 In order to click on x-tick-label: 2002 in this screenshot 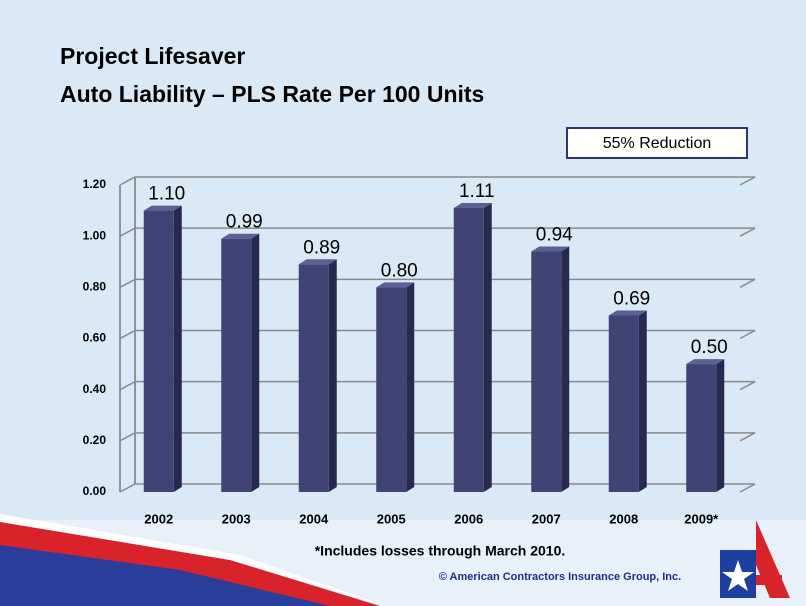, I will do `click(158, 518)`.